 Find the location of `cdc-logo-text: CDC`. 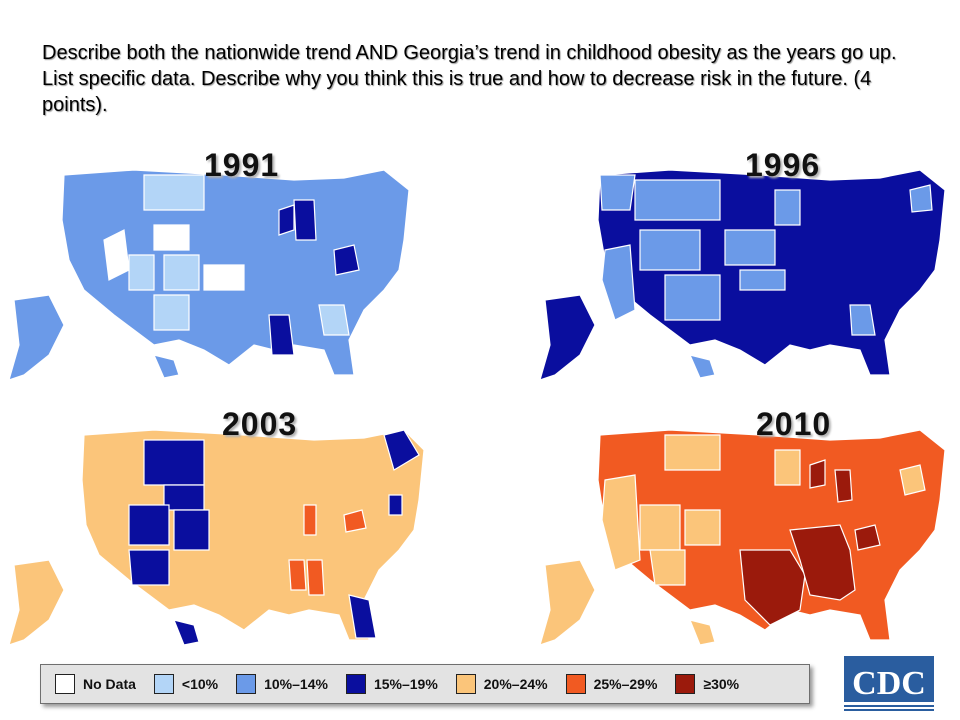

cdc-logo-text: CDC is located at coordinates (889, 683).